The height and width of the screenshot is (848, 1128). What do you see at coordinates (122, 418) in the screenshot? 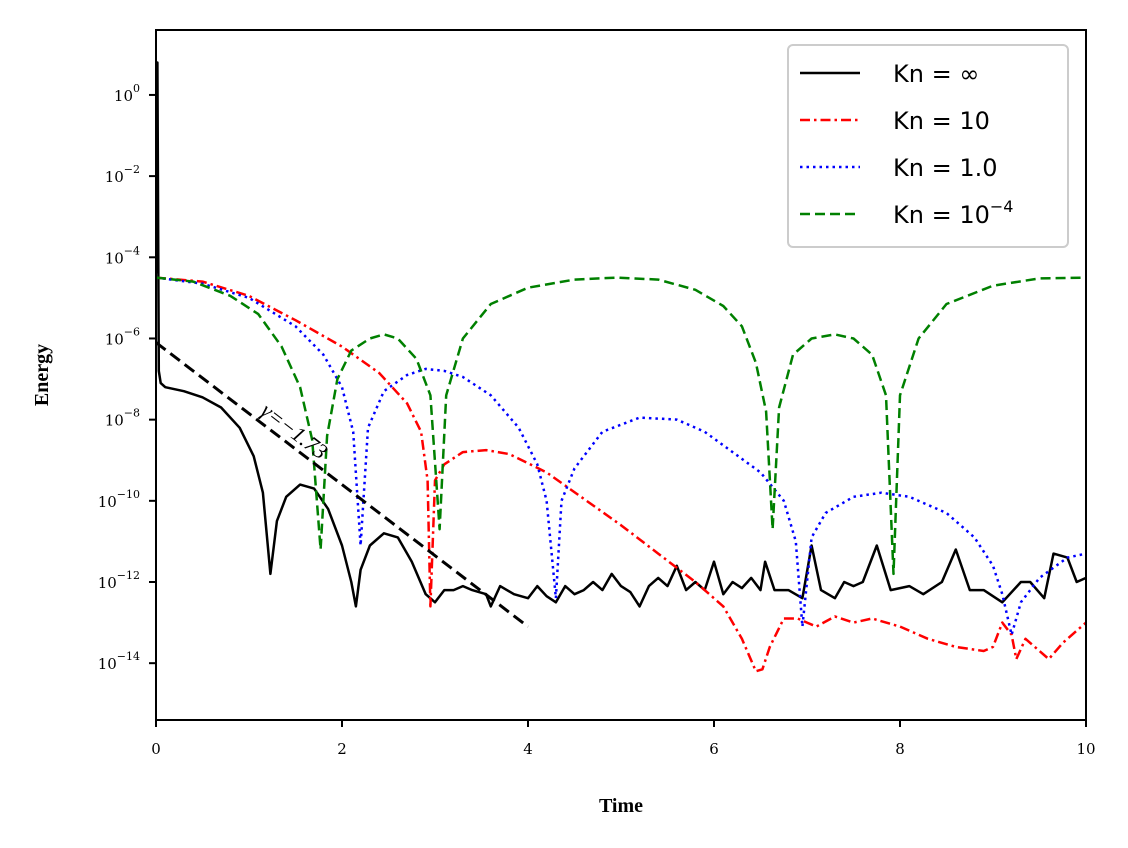
I see `y-tick-label: 10⁻⁸` at bounding box center [122, 418].